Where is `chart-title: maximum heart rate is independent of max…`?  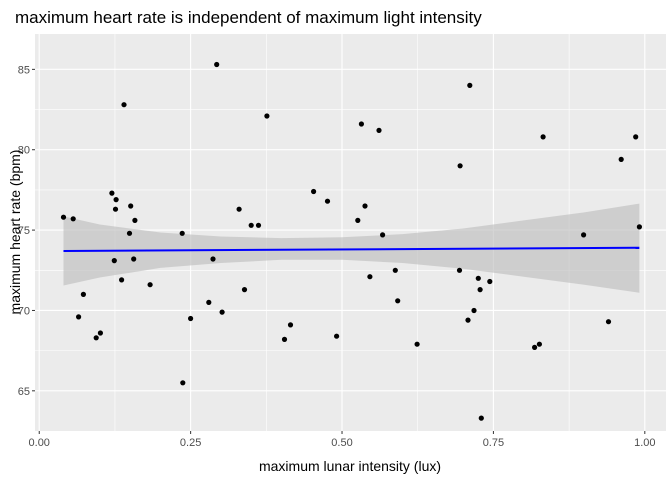
chart-title: maximum heart rate is independent of max… is located at coordinates (248, 17).